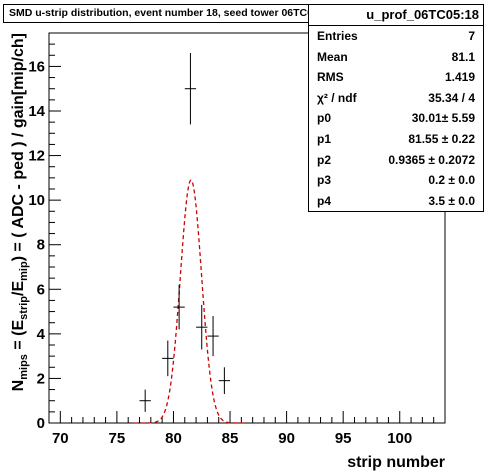  What do you see at coordinates (459, 77) in the screenshot?
I see `stats-value: 1.419` at bounding box center [459, 77].